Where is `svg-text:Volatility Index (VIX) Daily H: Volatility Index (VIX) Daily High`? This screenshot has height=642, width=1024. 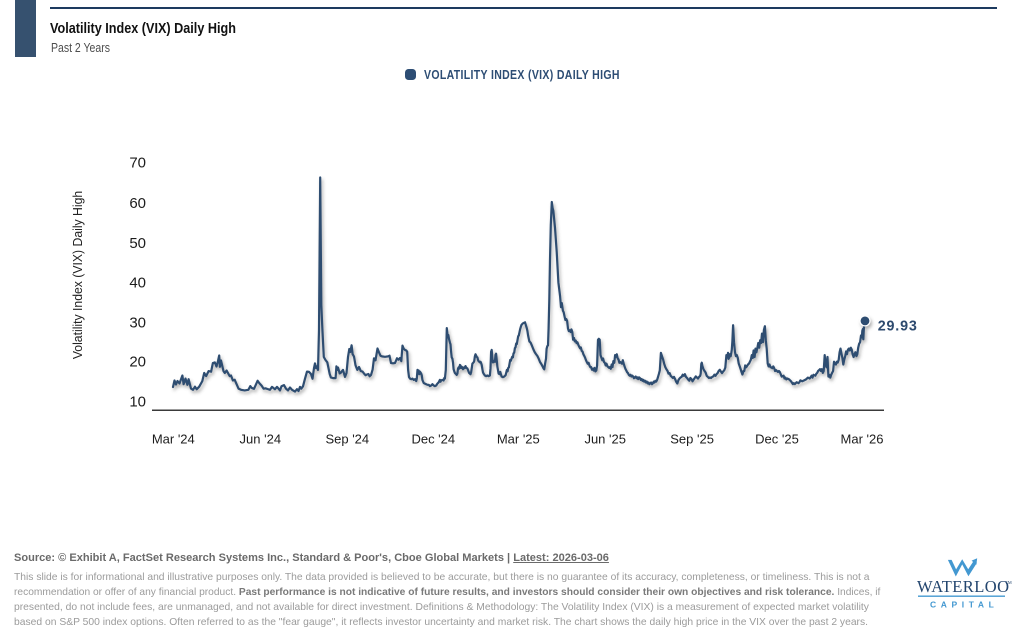 svg-text:Volatility Index (VIX) Daily H: Volatility Index (VIX) Daily High is located at coordinates (78, 275).